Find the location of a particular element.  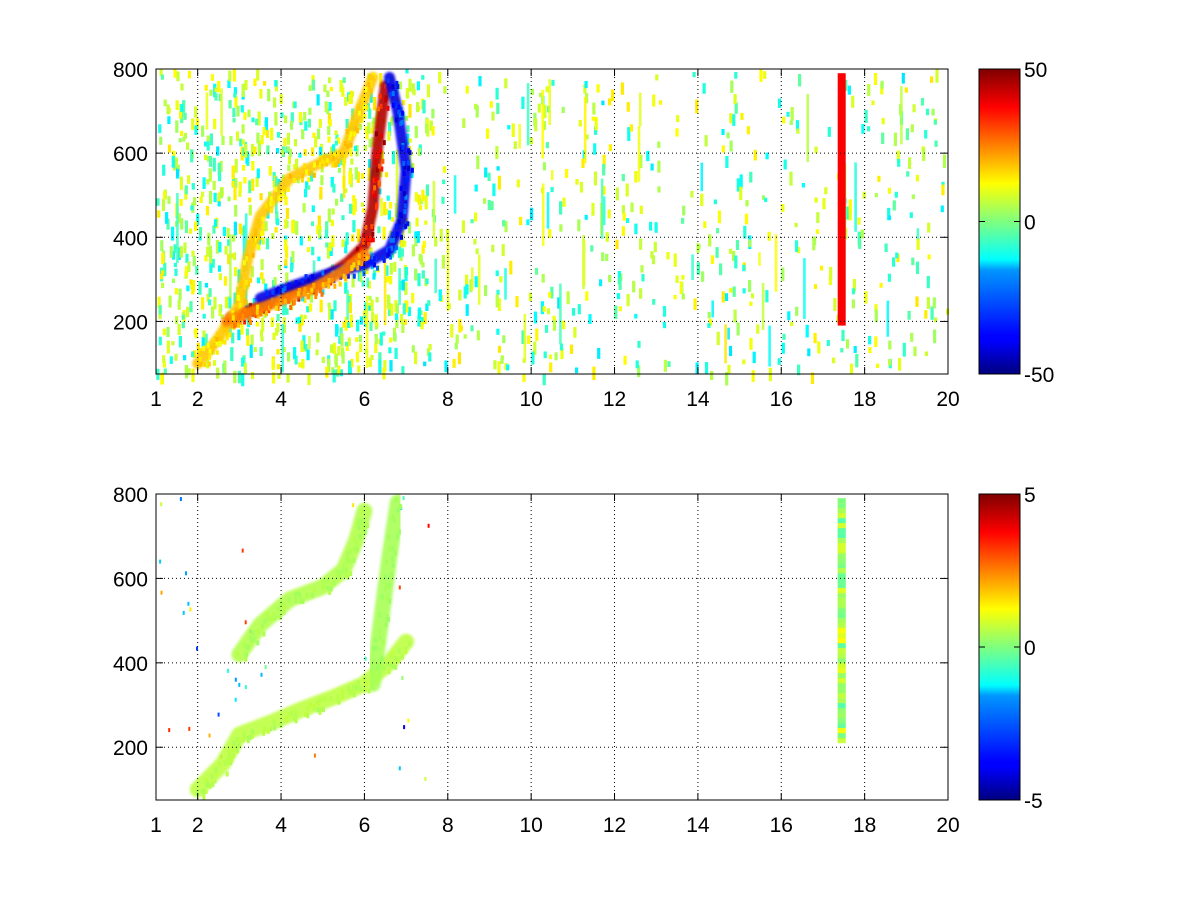

bottom-colorbar-ticks: 50-5 is located at coordinates (1011, 648).